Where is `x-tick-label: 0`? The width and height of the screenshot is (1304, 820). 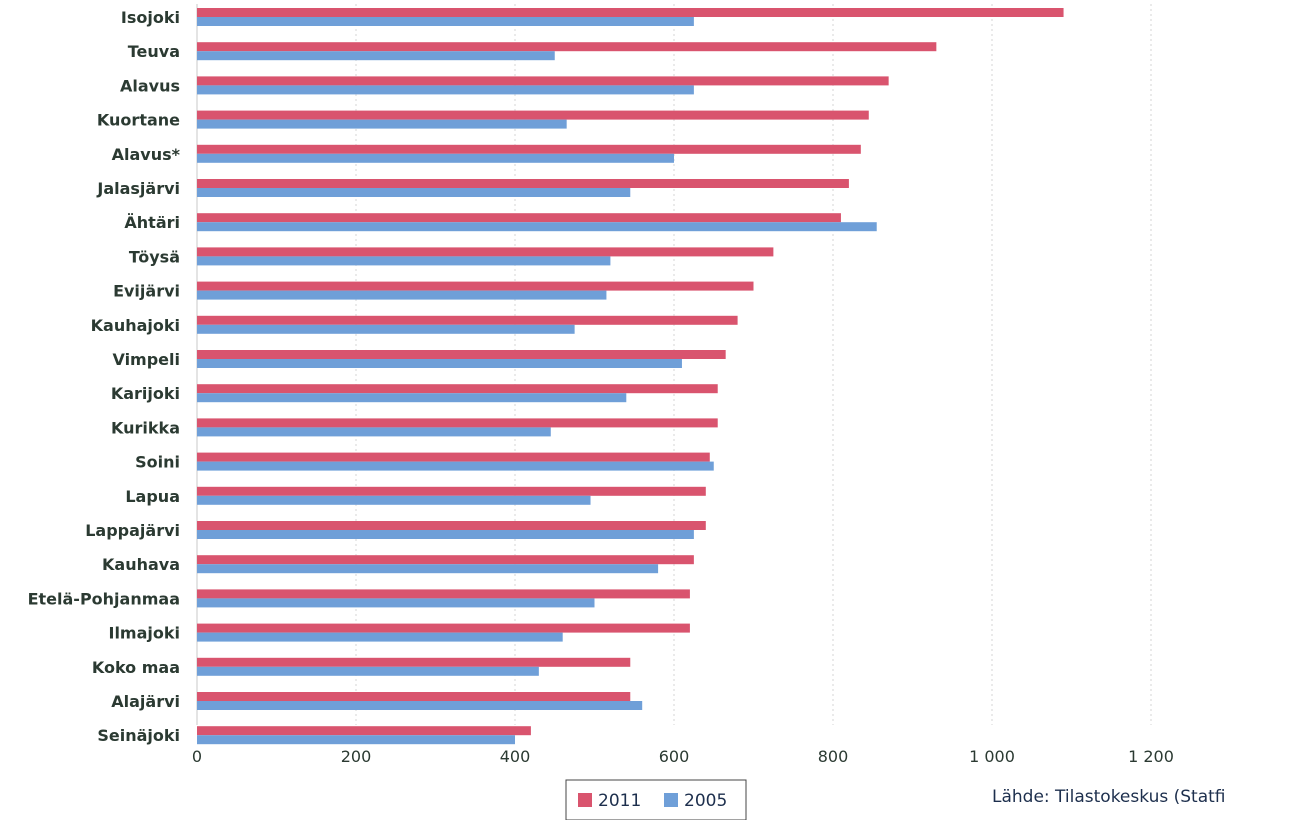 x-tick-label: 0 is located at coordinates (197, 756).